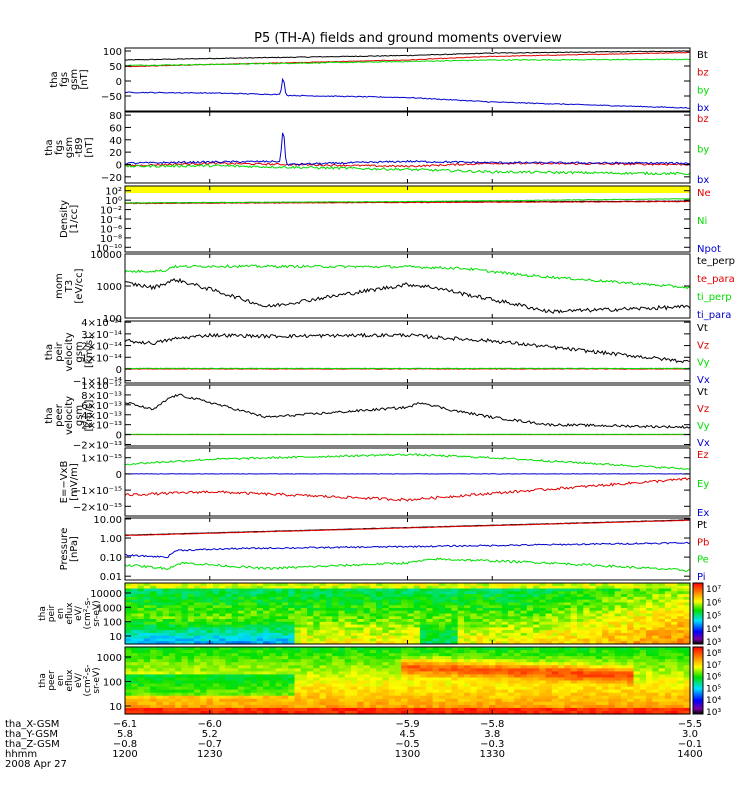 The height and width of the screenshot is (800, 750). I want to click on series-line-black, so click(407, 295).